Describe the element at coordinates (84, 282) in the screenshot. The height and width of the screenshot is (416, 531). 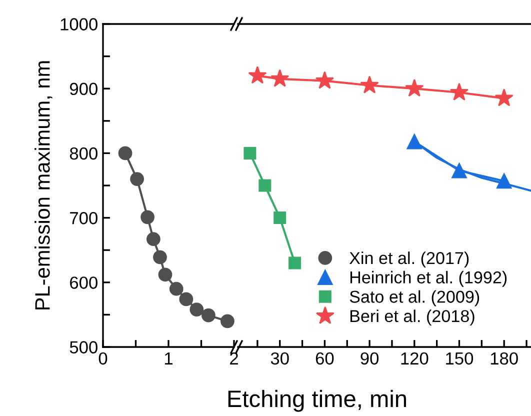
I see `y-tick-label: 600` at that location.